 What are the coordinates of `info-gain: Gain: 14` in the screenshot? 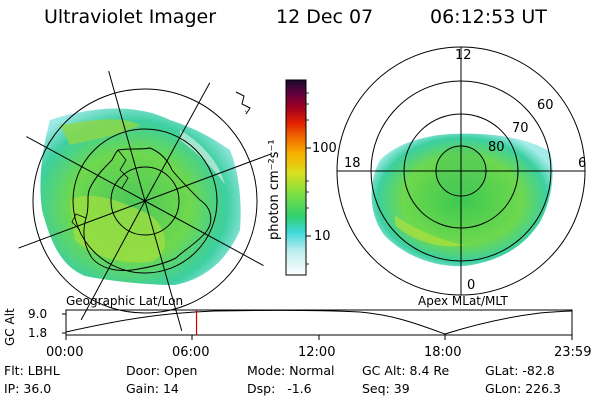 It's located at (152, 388).